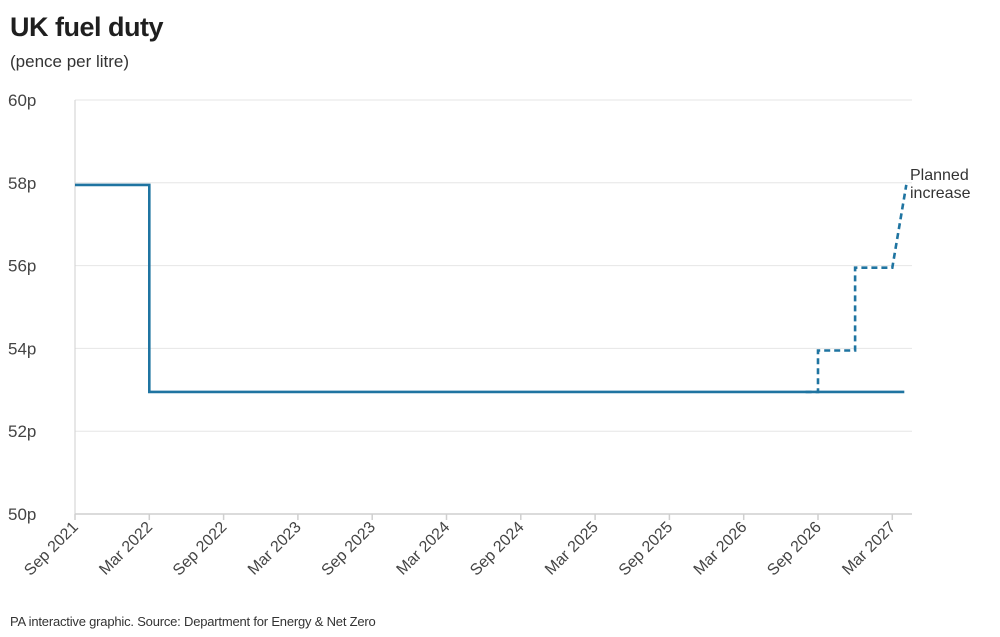  Describe the element at coordinates (22, 514) in the screenshot. I see `y-tick-label: 50p` at that location.